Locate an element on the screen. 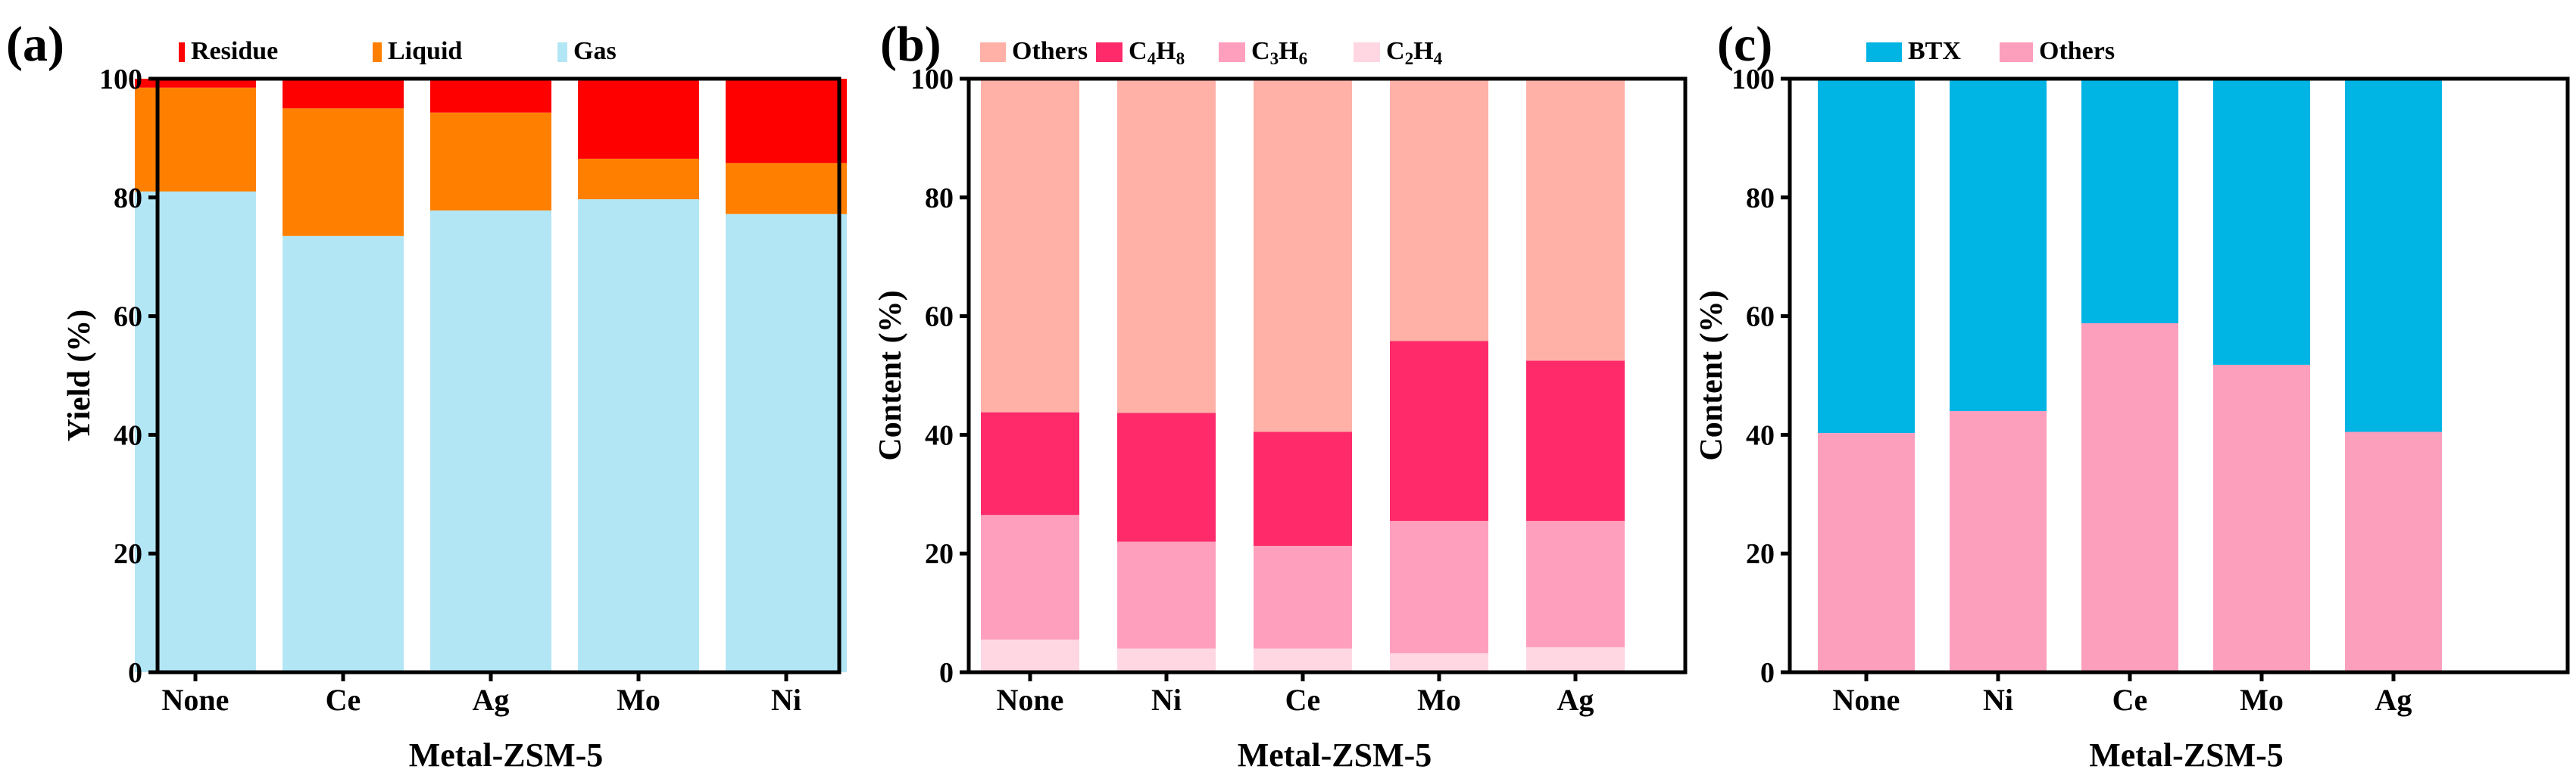 This screenshot has height=782, width=2576. legend-label: C2H4 is located at coordinates (1414, 53).